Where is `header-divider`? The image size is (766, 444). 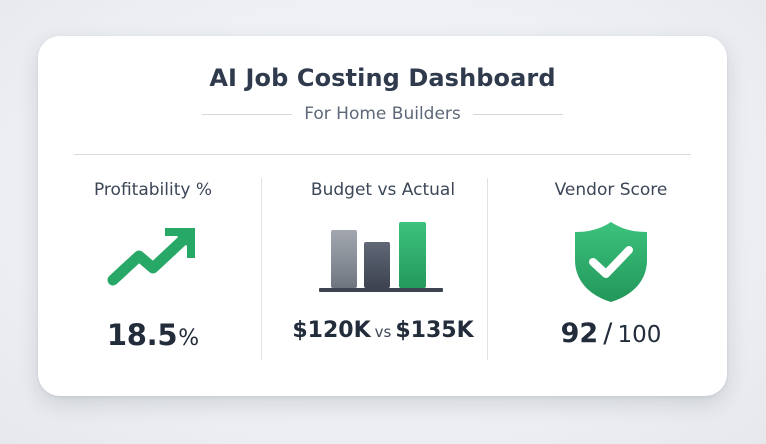
header-divider is located at coordinates (382, 154).